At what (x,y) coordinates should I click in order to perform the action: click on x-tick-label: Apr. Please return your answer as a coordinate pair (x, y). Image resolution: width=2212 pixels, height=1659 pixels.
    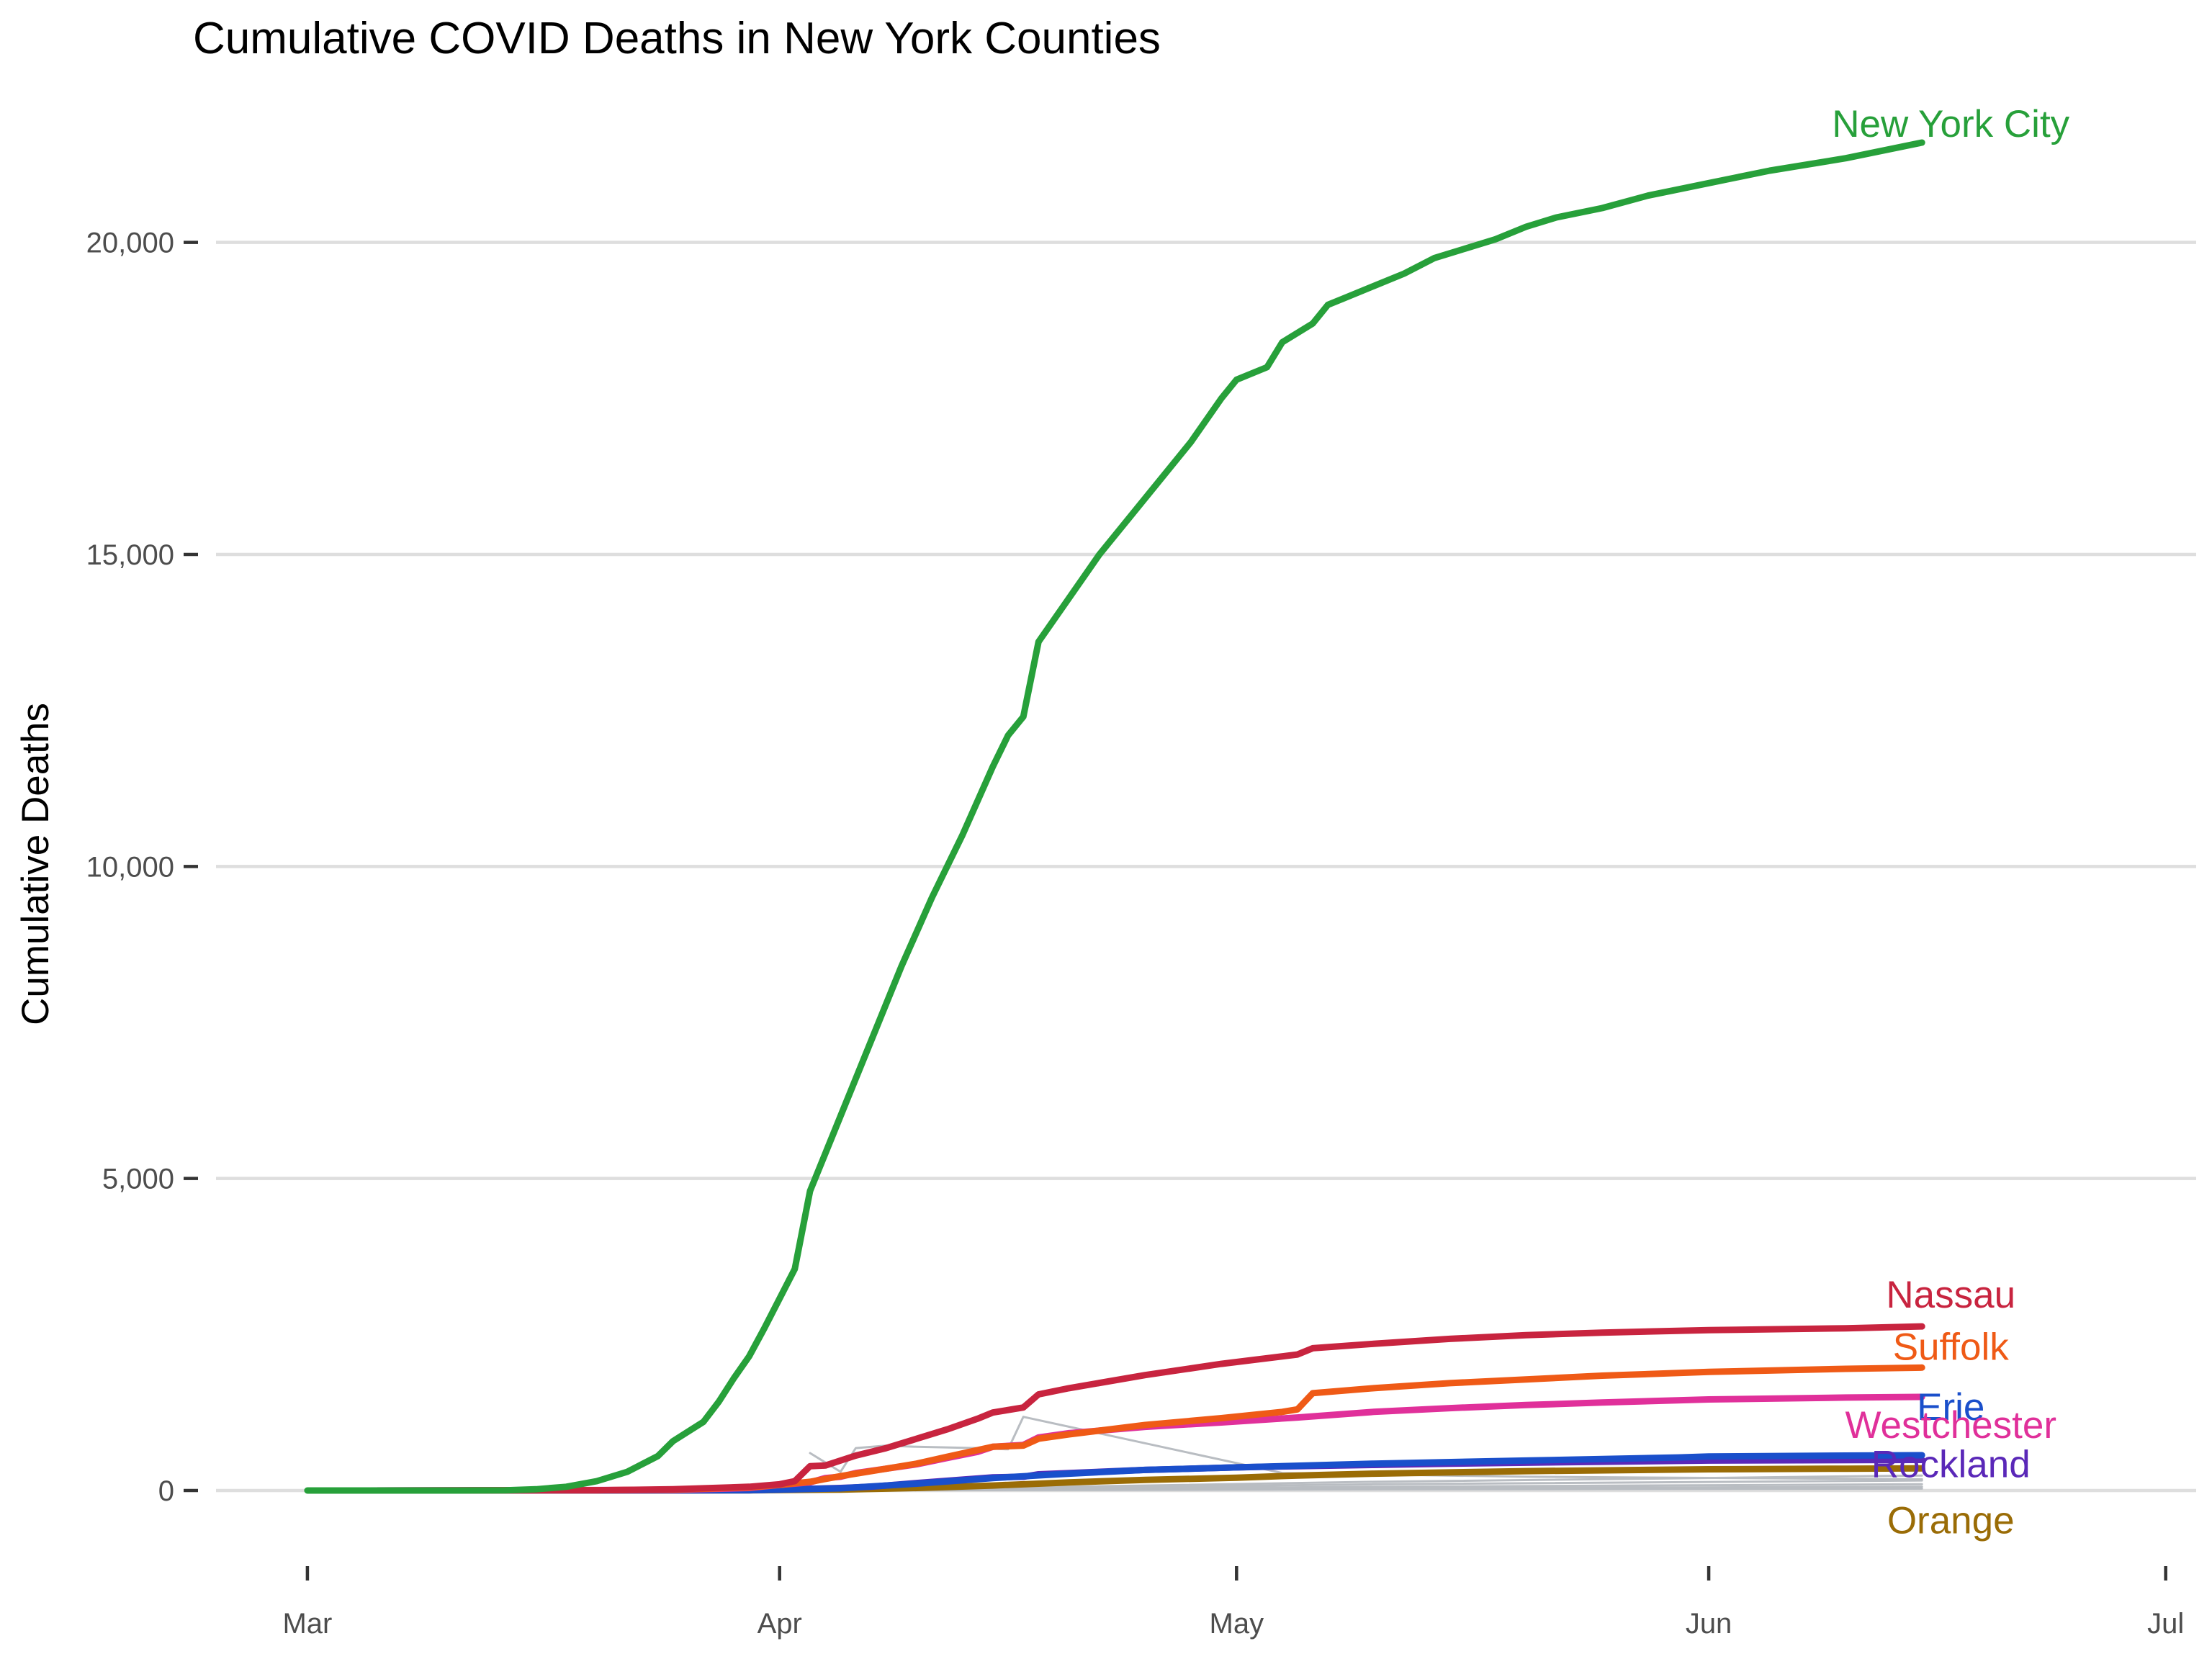
    Looking at the image, I should click on (780, 1624).